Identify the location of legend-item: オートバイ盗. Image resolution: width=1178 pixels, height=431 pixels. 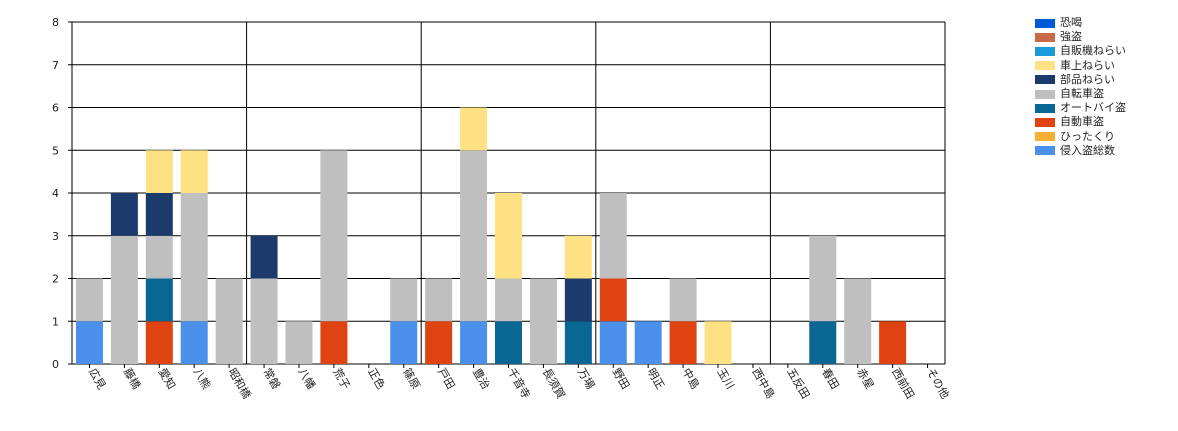
(1080, 108).